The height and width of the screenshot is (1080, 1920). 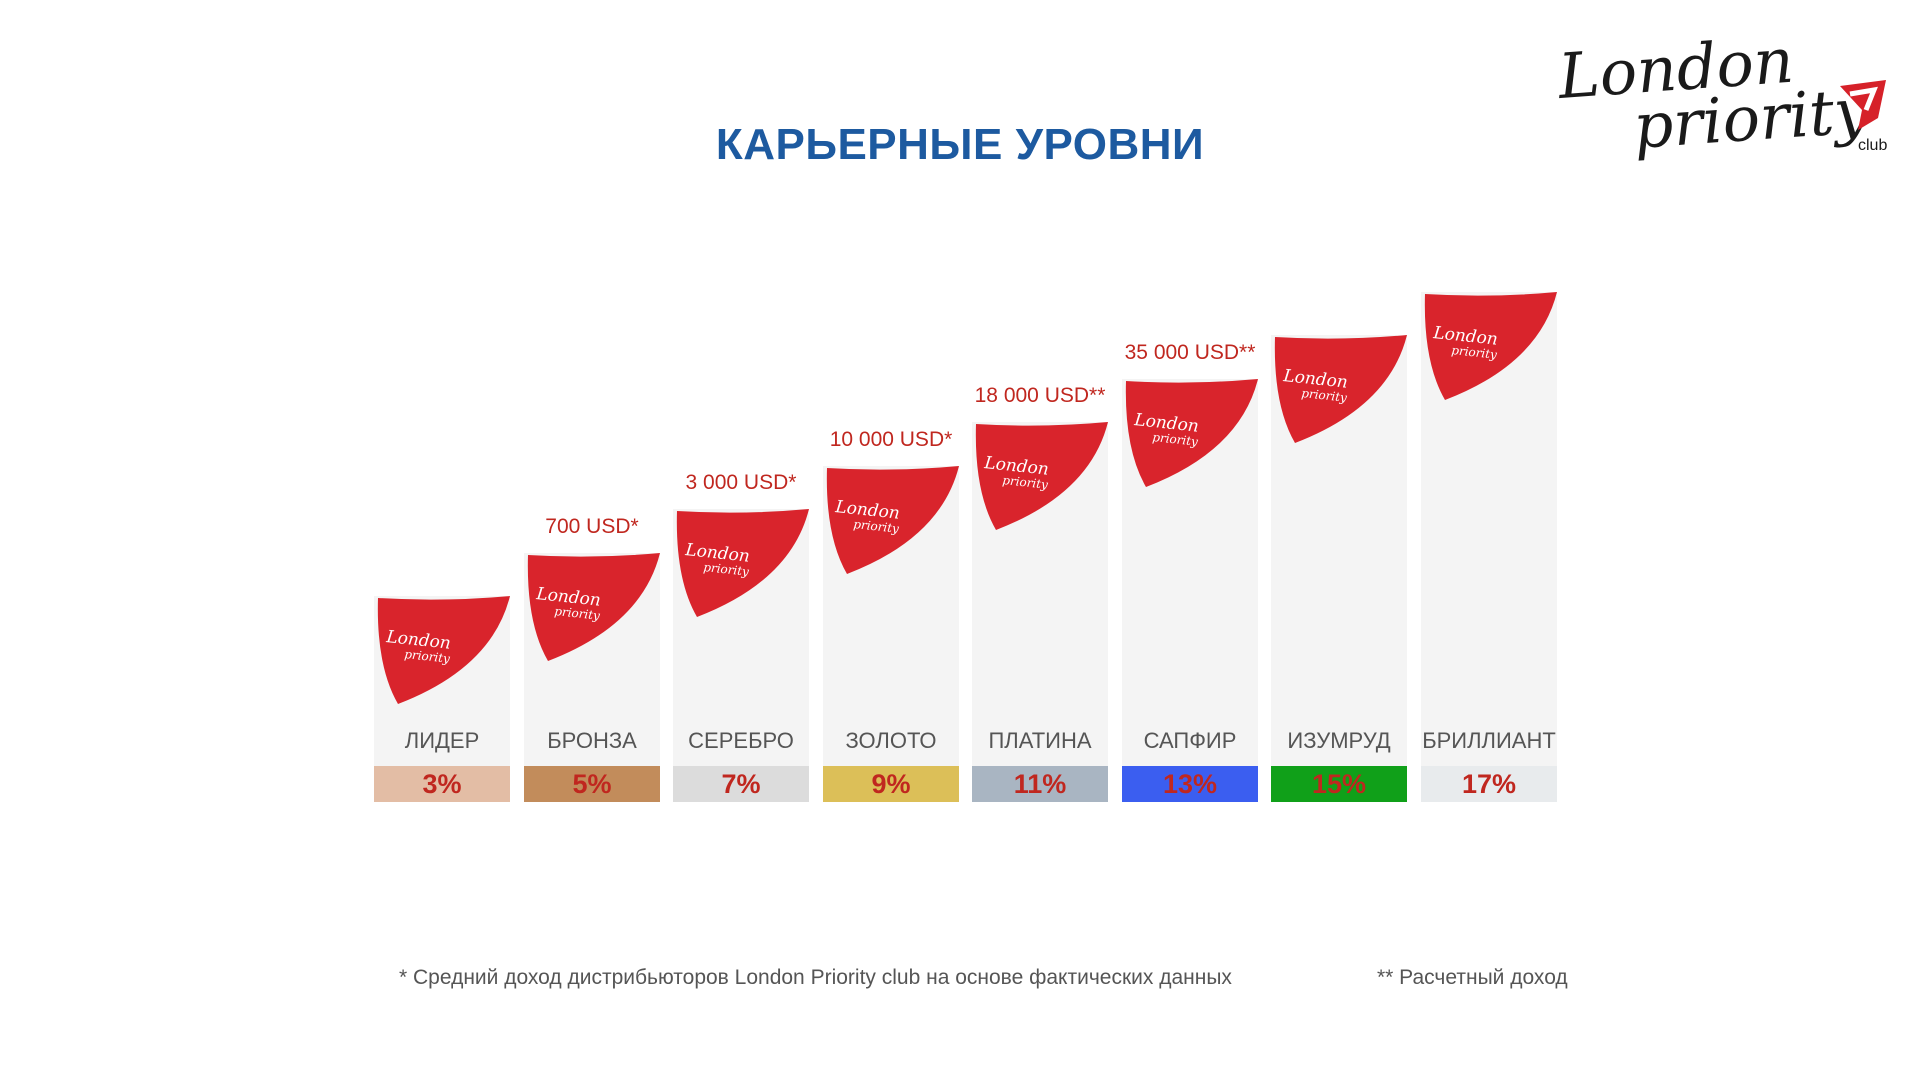 I want to click on brand-logo: London priority club, so click(x=1721, y=94).